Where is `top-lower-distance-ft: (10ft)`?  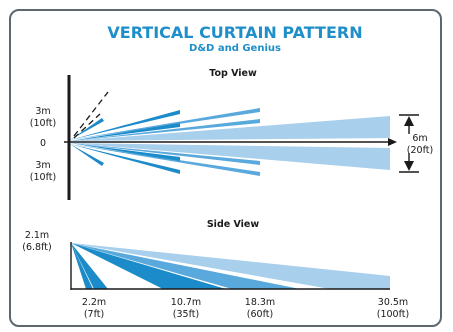
top-lower-distance-ft: (10ft) is located at coordinates (43, 177).